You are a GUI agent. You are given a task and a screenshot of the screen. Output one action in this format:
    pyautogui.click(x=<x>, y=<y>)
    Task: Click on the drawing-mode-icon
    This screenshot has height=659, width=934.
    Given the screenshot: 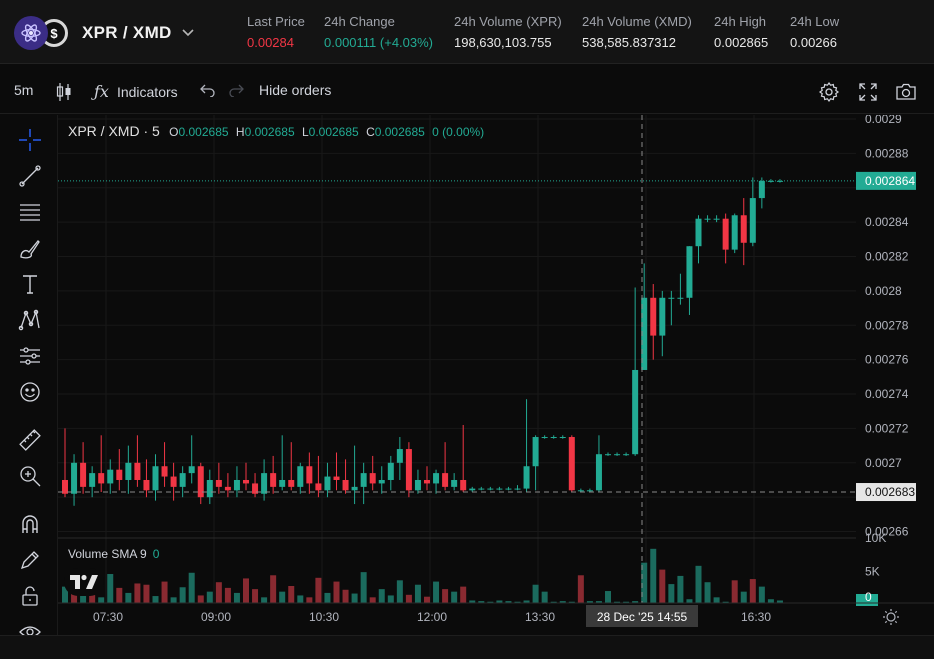 What is the action you would take?
    pyautogui.click(x=30, y=560)
    